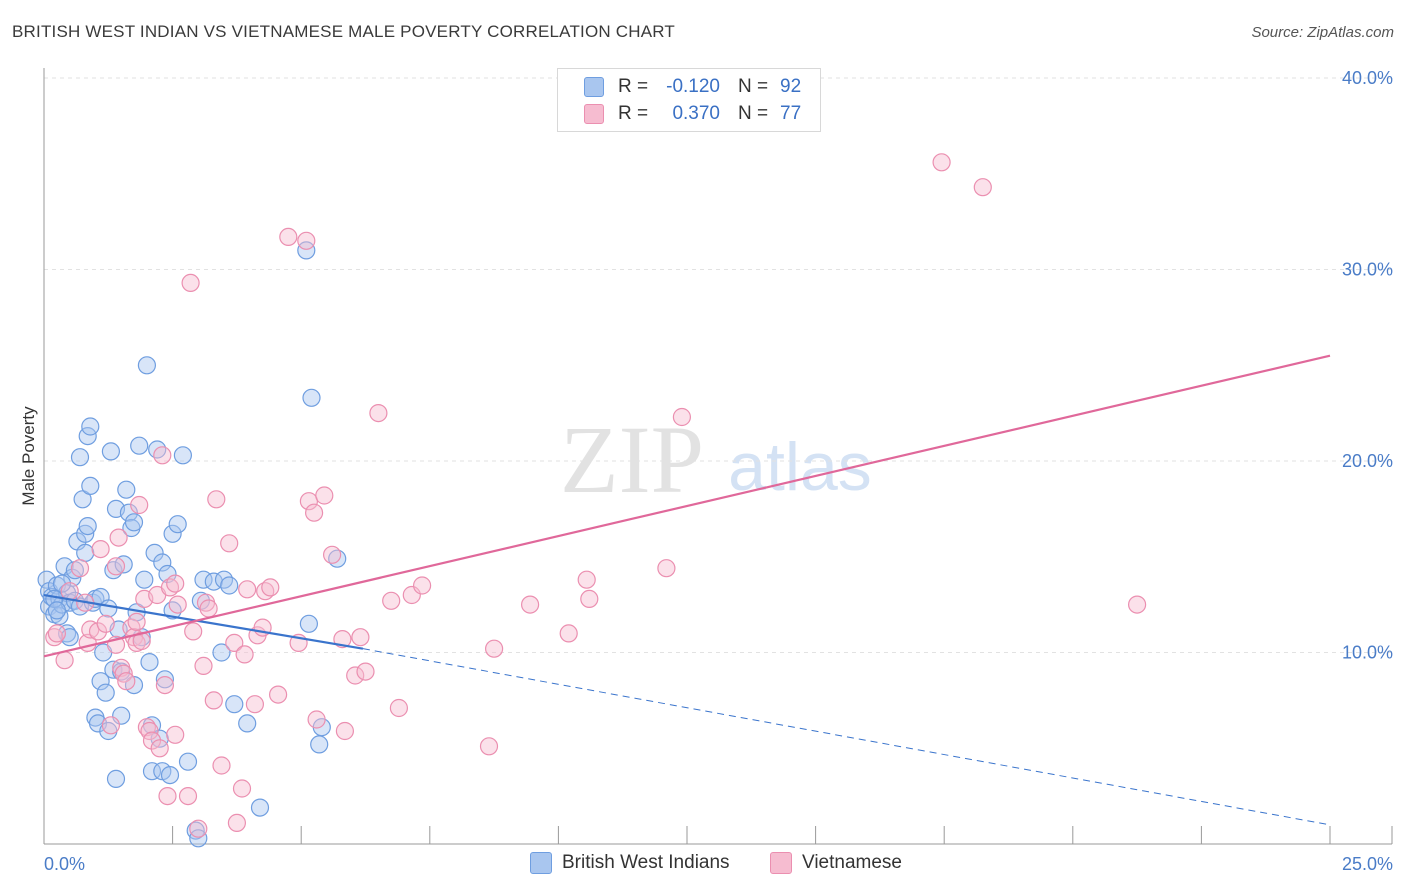 The width and height of the screenshot is (1406, 892). I want to click on legend-n-label: N =, so click(753, 113).